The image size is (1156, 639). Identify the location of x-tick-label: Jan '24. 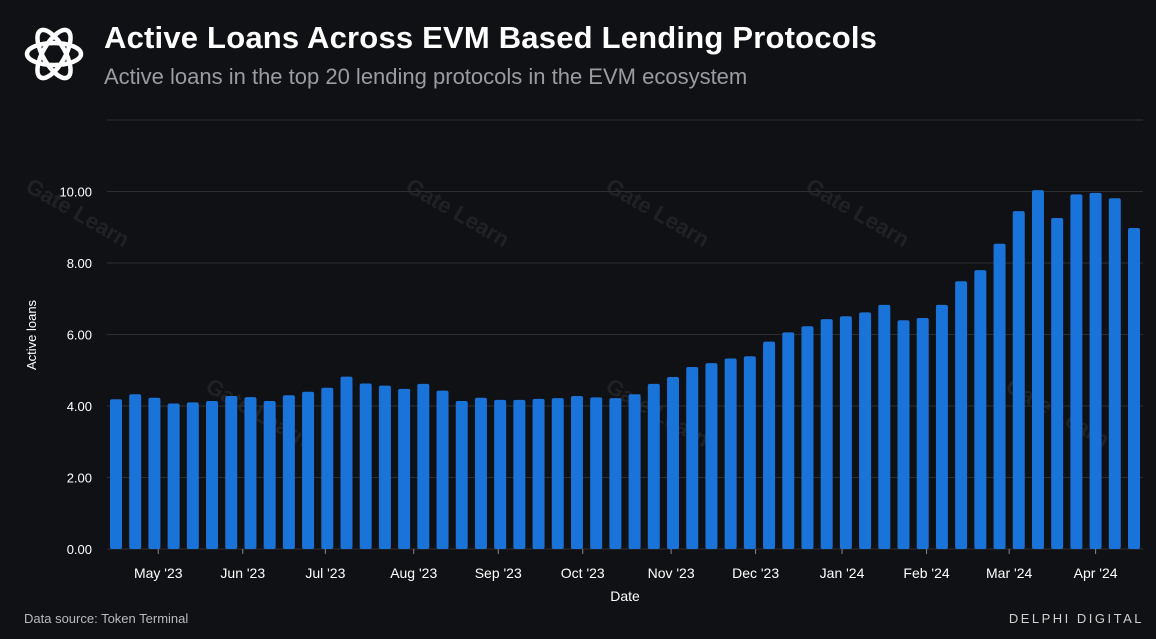
(842, 573).